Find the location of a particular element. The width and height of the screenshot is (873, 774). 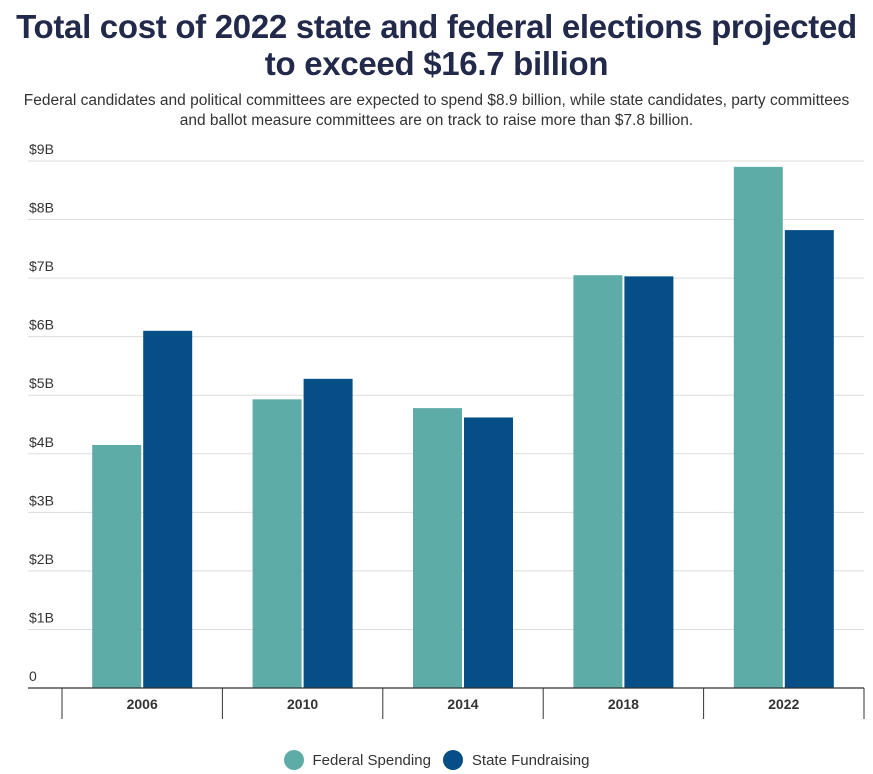

x-tick-label-2010: 2010 is located at coordinates (302, 704).